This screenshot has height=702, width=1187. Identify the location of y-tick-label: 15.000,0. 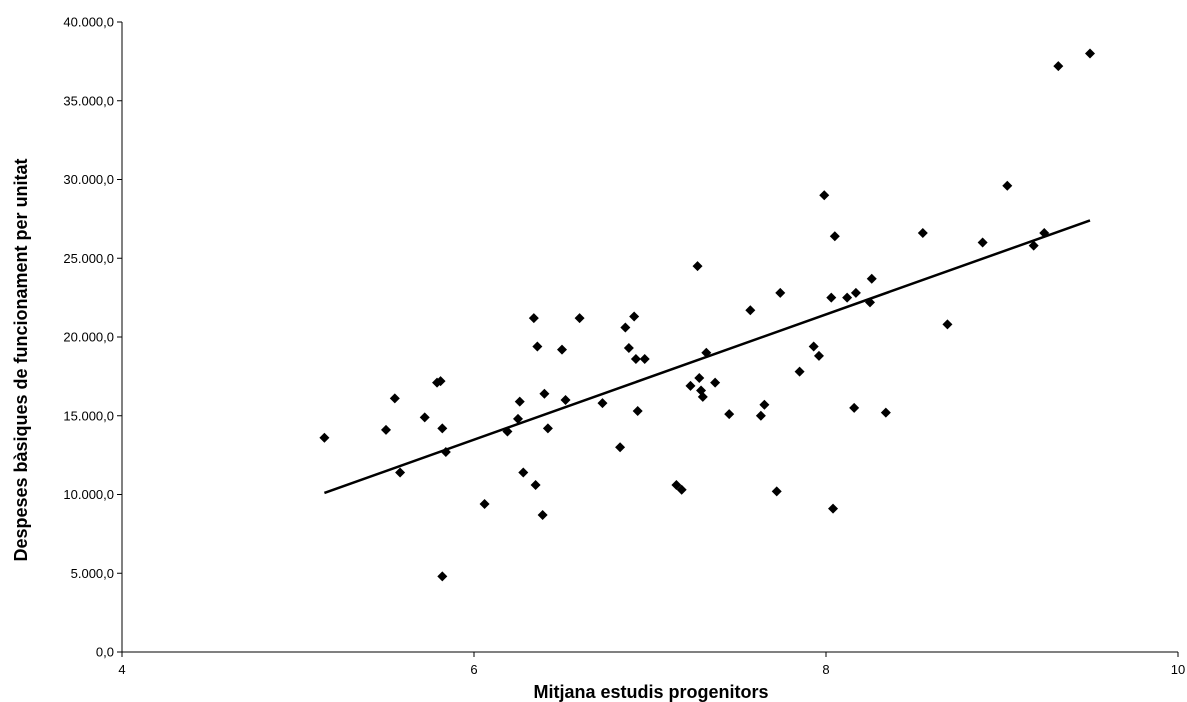
(88, 415).